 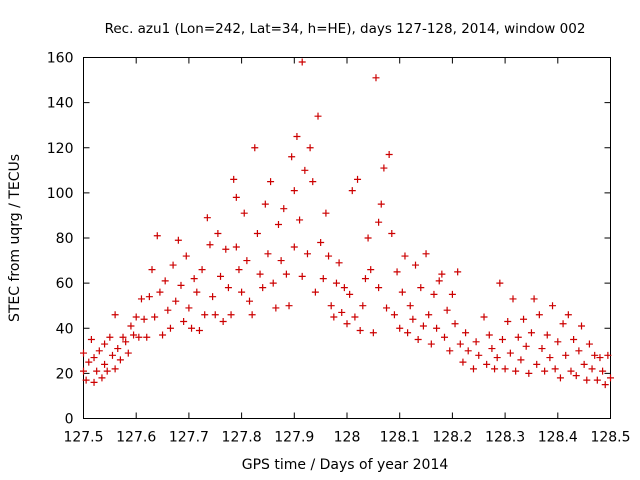 What do you see at coordinates (345, 465) in the screenshot?
I see `x-axis-label: GPS time / Days of year 2014` at bounding box center [345, 465].